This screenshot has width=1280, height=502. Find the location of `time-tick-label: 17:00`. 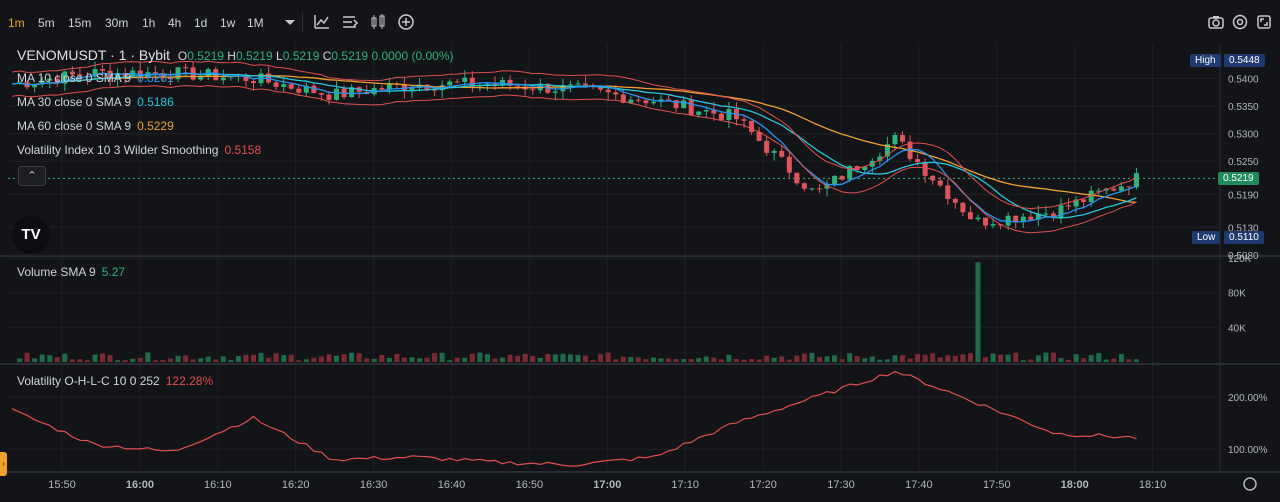

time-tick-label: 17:00 is located at coordinates (607, 485).